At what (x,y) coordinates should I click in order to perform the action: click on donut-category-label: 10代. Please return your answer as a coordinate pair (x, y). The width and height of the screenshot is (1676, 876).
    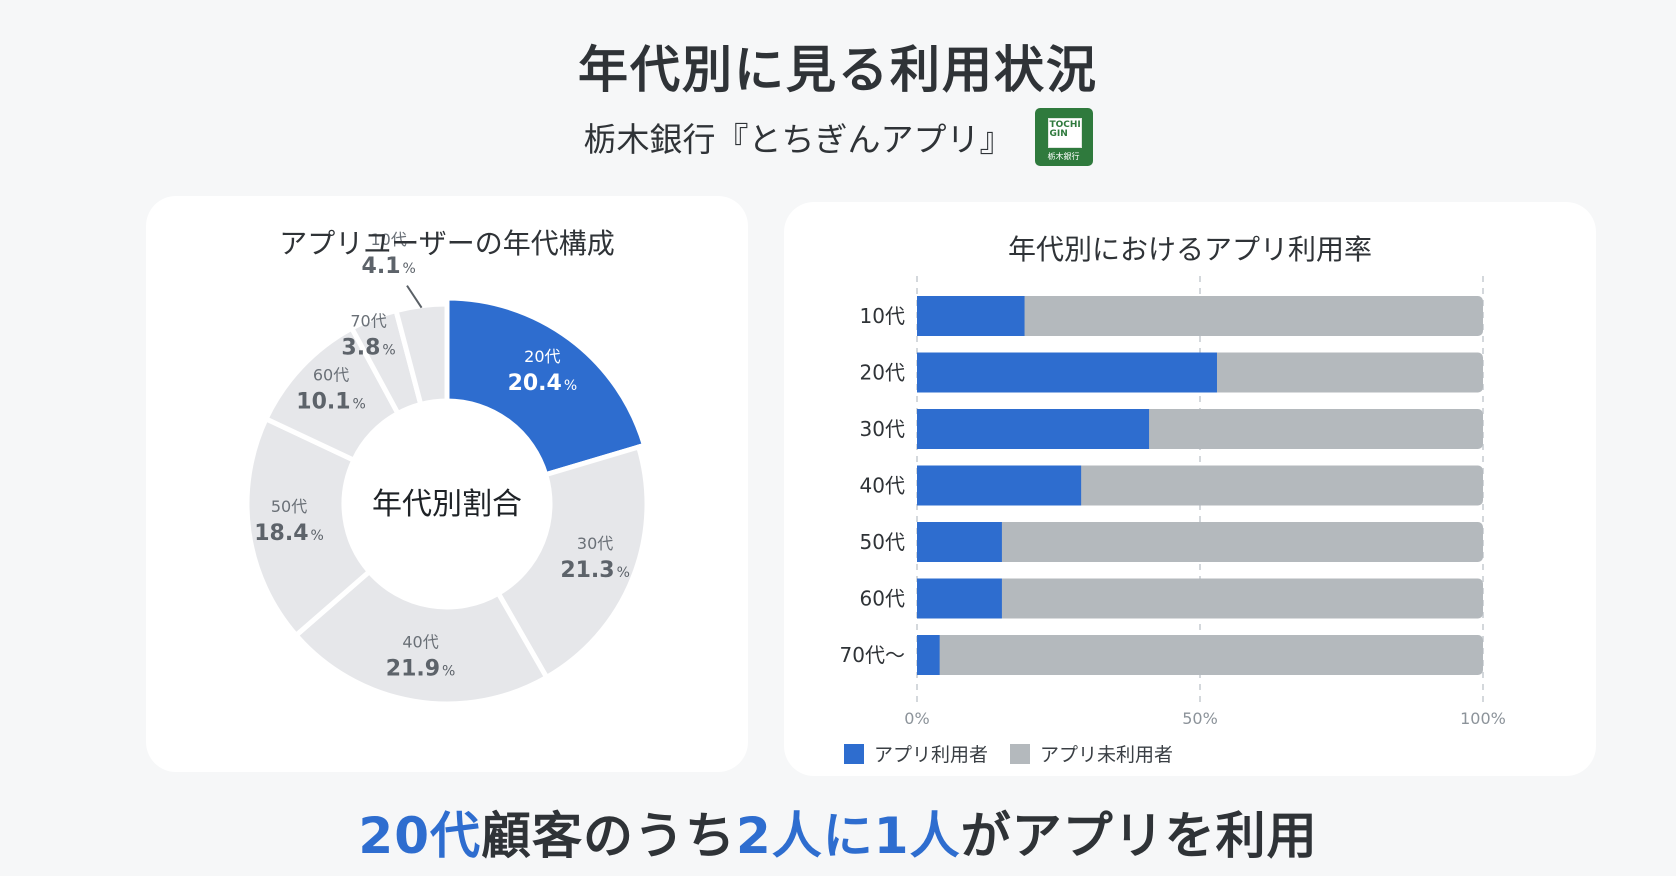
    Looking at the image, I should click on (388, 239).